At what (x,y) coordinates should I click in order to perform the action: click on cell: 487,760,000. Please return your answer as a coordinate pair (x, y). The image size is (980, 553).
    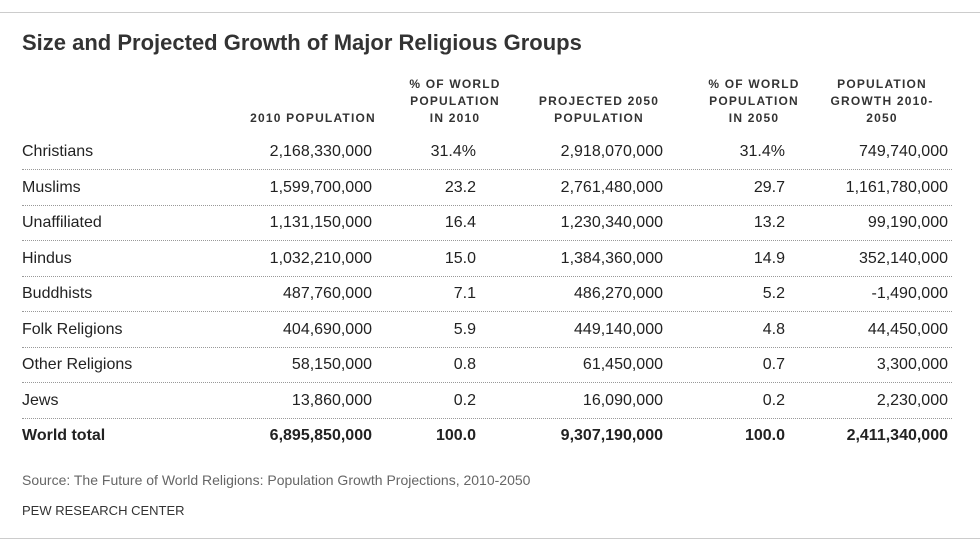
    Looking at the image, I should click on (327, 293).